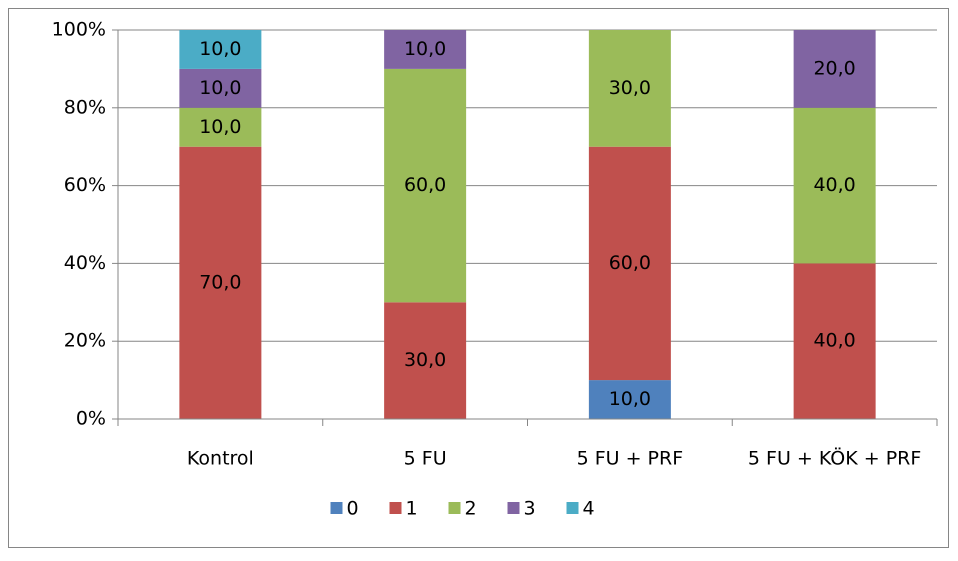 The width and height of the screenshot is (958, 561). Describe the element at coordinates (471, 509) in the screenshot. I see `legend-label: 2` at that location.